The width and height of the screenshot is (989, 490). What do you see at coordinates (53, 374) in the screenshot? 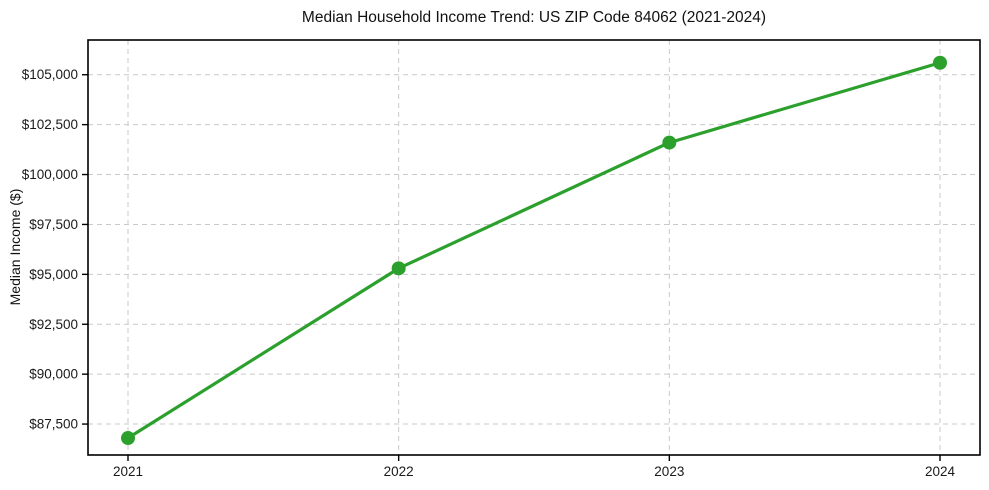
I see `y-tick-label: $90,000` at bounding box center [53, 374].